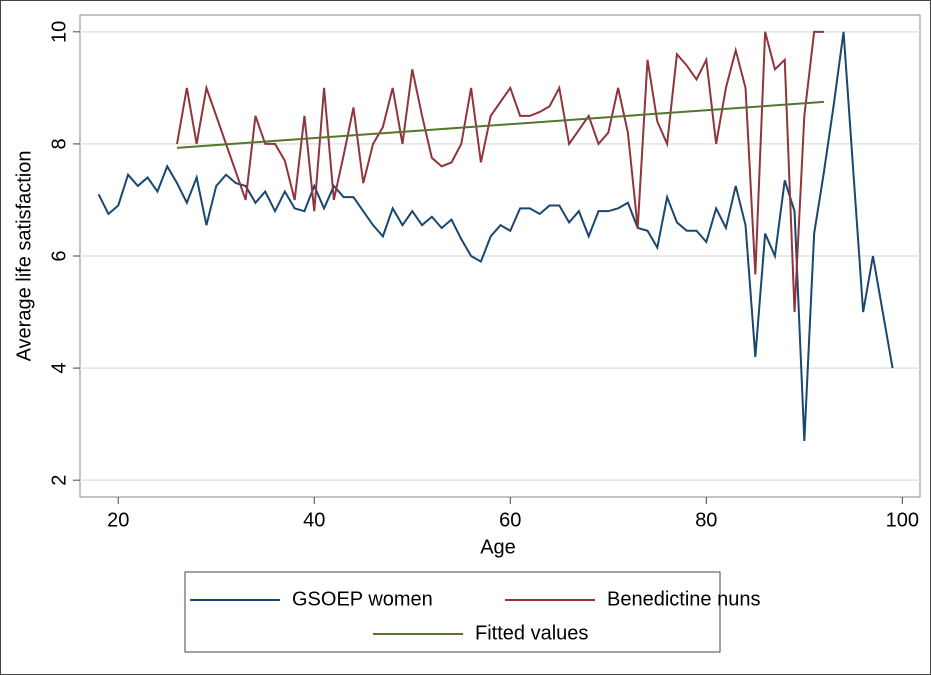 This screenshot has width=931, height=675. I want to click on y-axis-title: Average life satisfaction, so click(24, 256).